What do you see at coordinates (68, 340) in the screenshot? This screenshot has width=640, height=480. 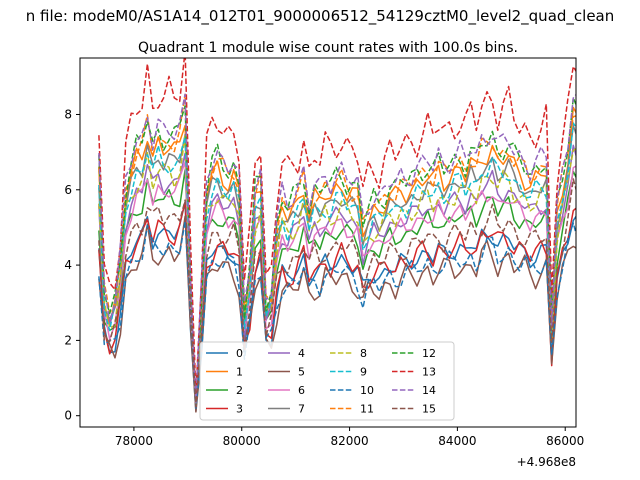 I see `y-tick-label: 2` at bounding box center [68, 340].